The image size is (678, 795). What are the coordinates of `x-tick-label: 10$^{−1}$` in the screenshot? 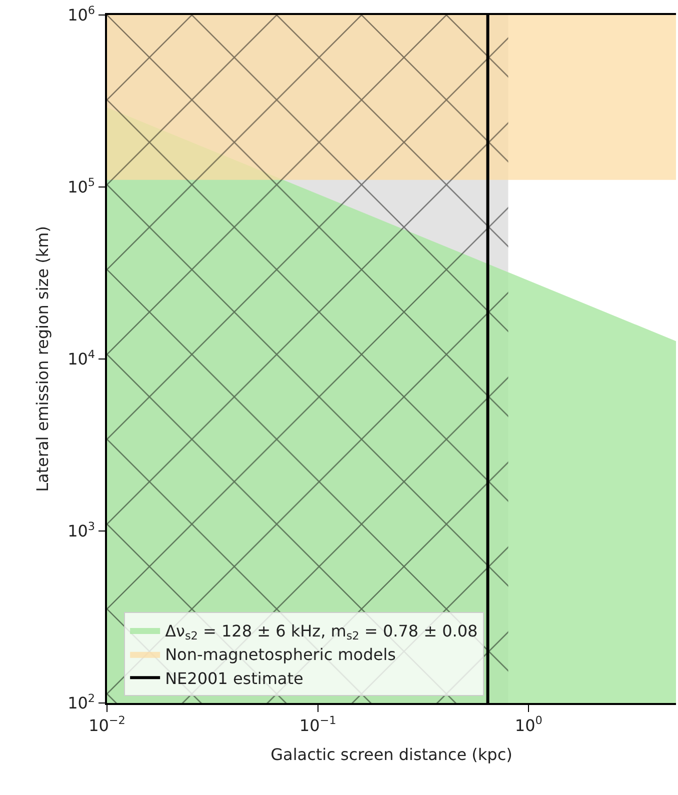 It's located at (317, 724).